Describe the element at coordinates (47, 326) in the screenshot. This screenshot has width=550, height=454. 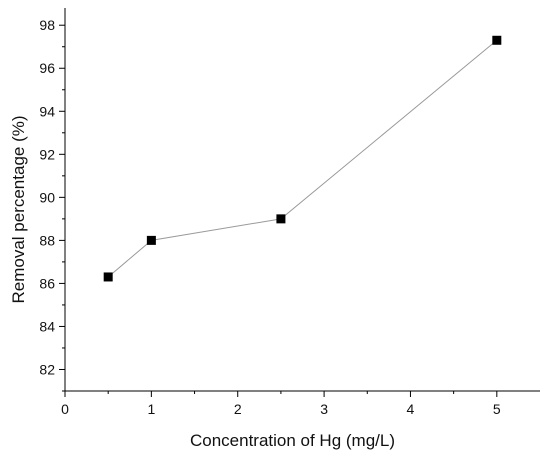
I see `y-tick-label: 84` at that location.